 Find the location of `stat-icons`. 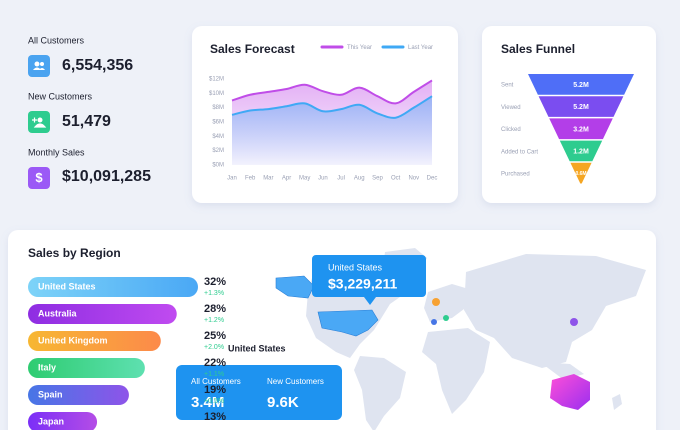

stat-icons is located at coordinates (39, 122).